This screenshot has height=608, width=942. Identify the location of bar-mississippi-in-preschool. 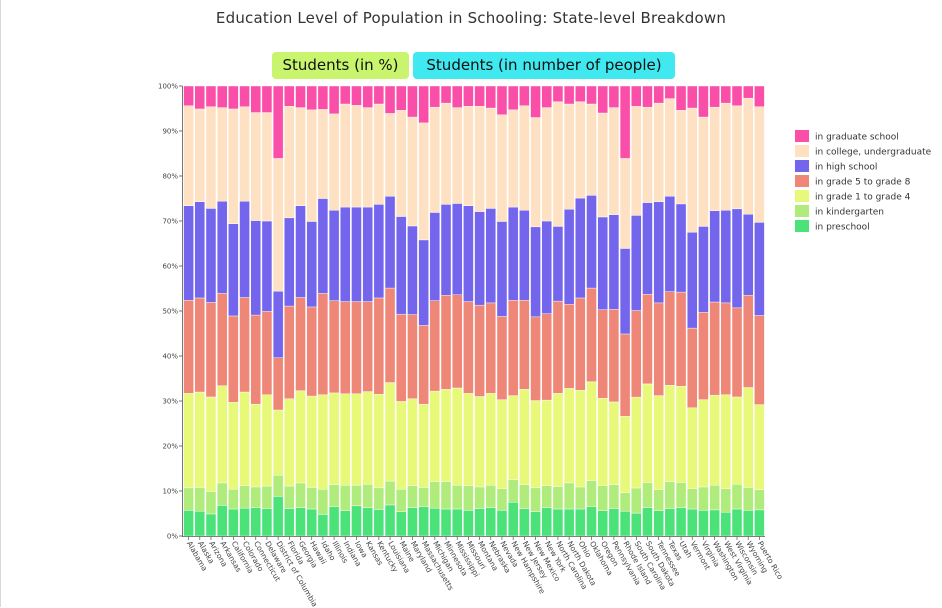
(457, 522).